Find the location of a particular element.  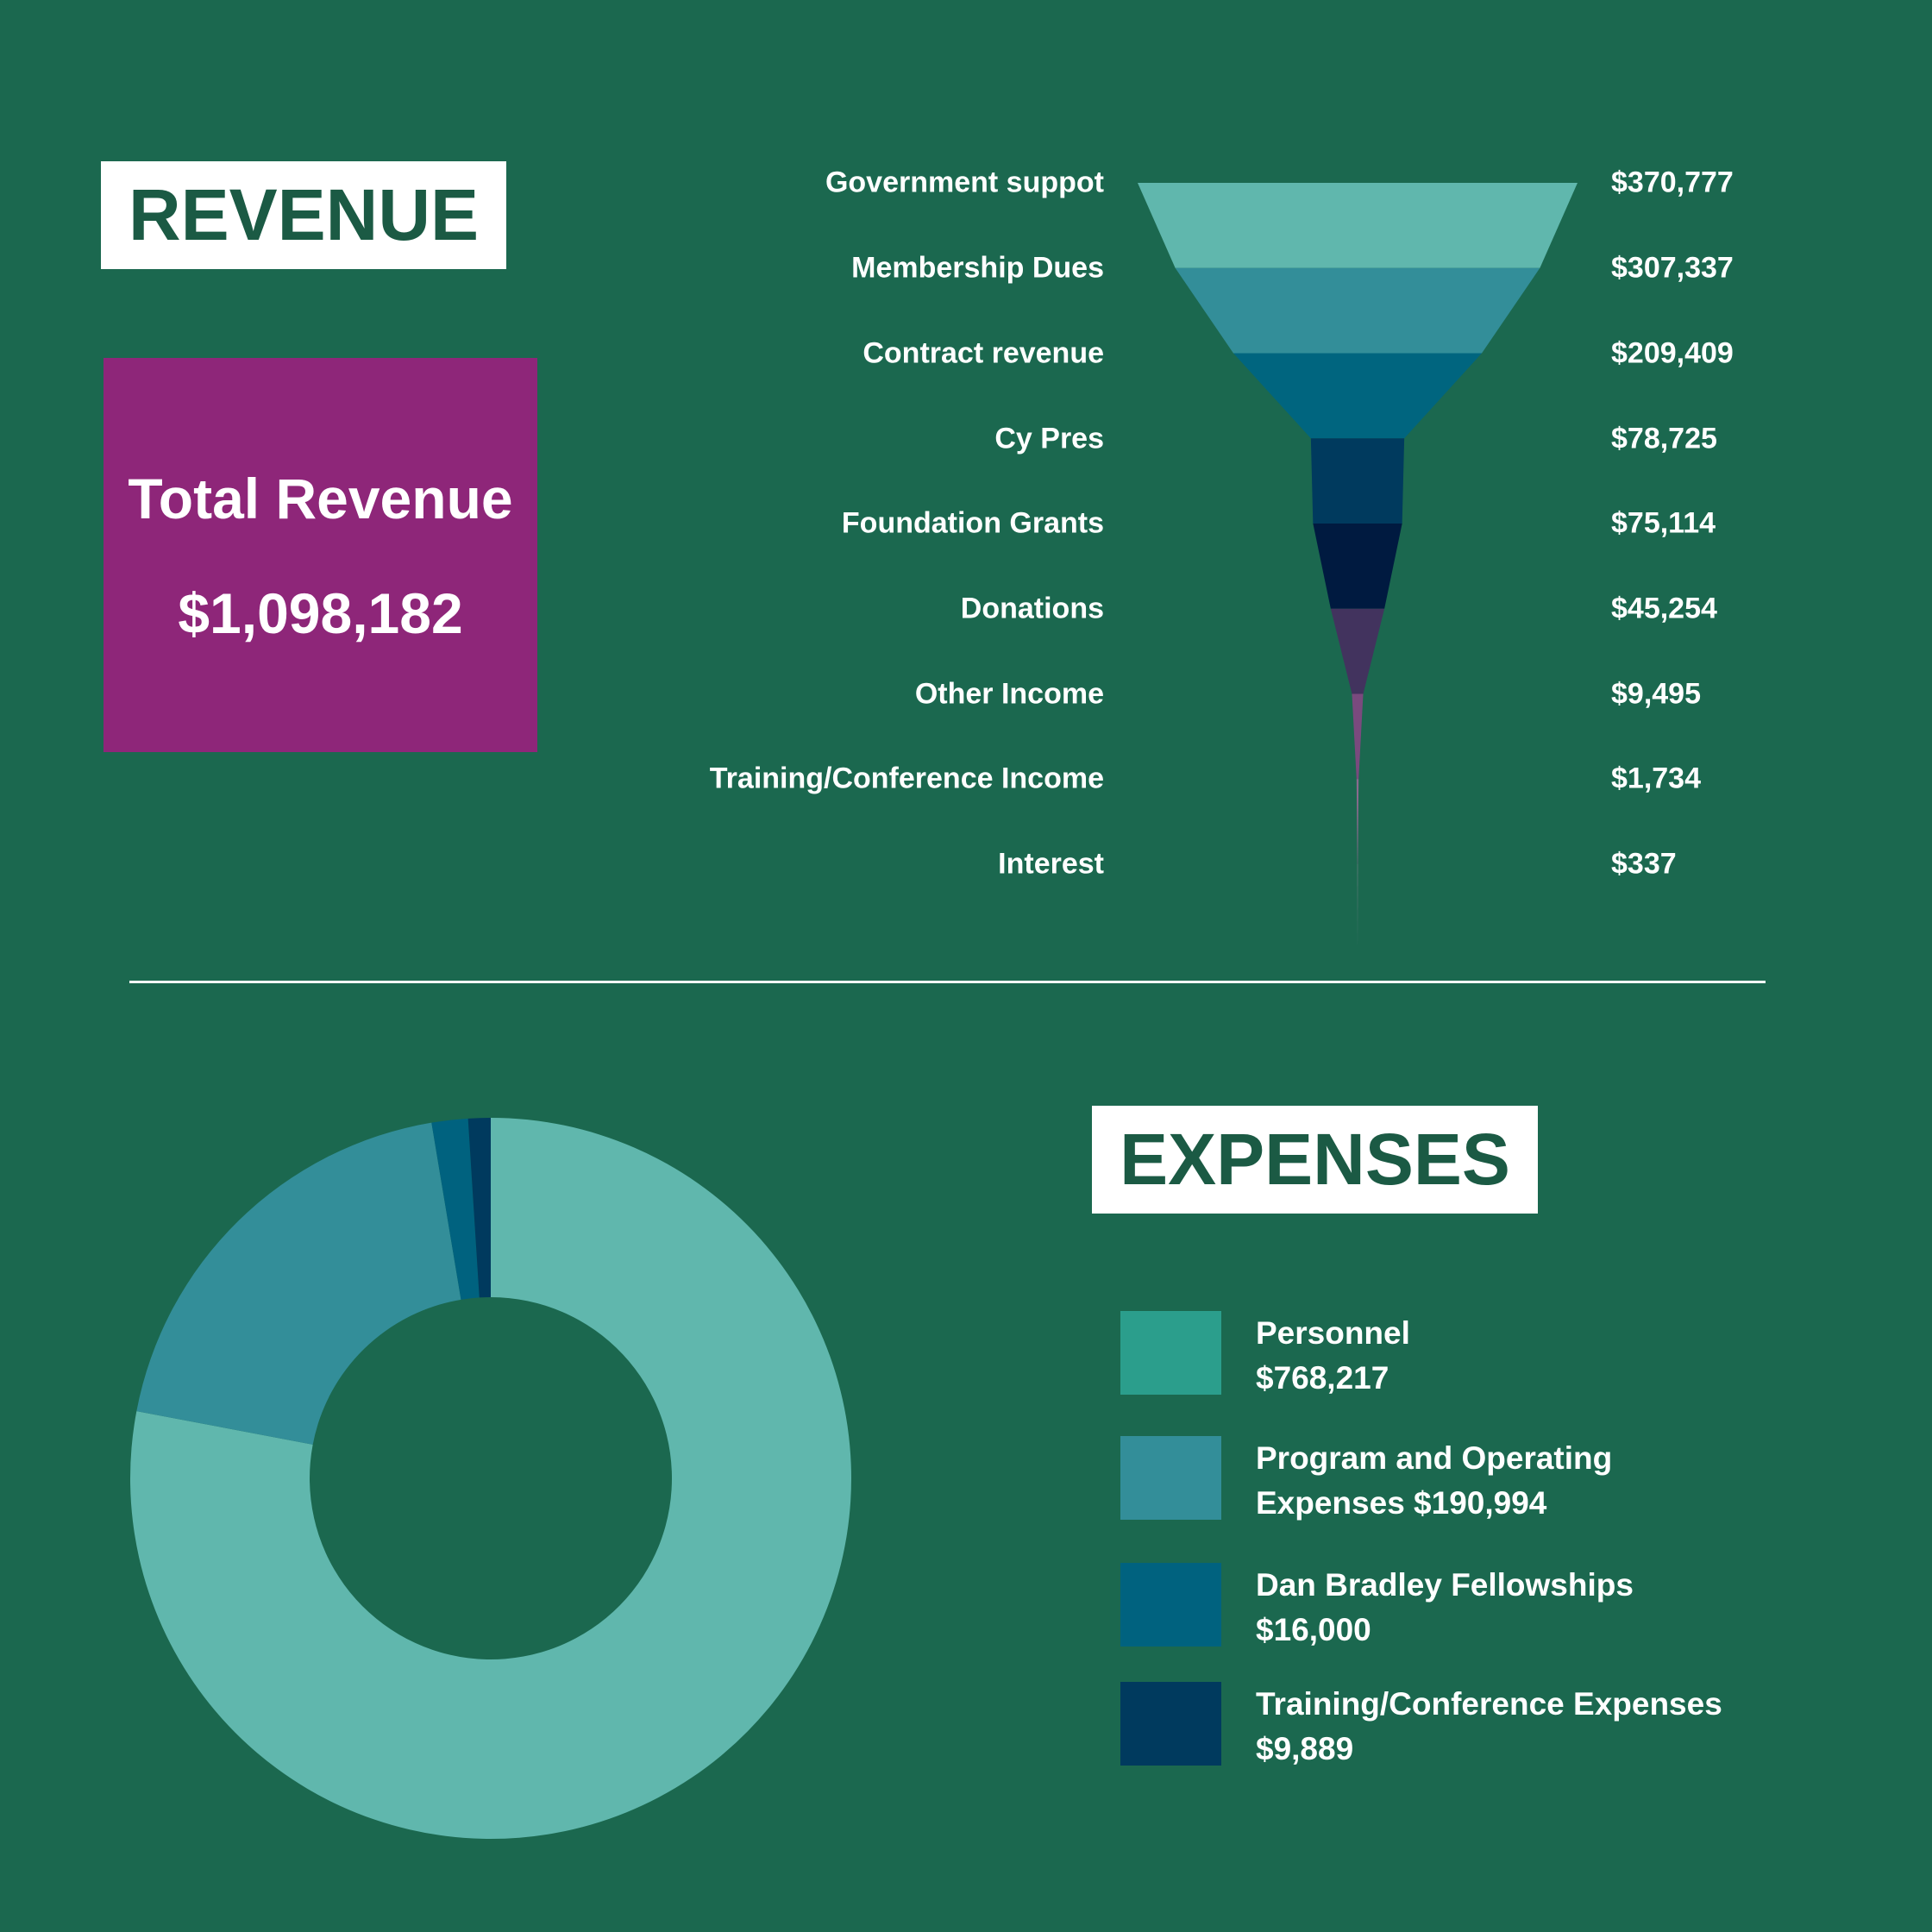

funnel-value: $75,114 is located at coordinates (1663, 523).